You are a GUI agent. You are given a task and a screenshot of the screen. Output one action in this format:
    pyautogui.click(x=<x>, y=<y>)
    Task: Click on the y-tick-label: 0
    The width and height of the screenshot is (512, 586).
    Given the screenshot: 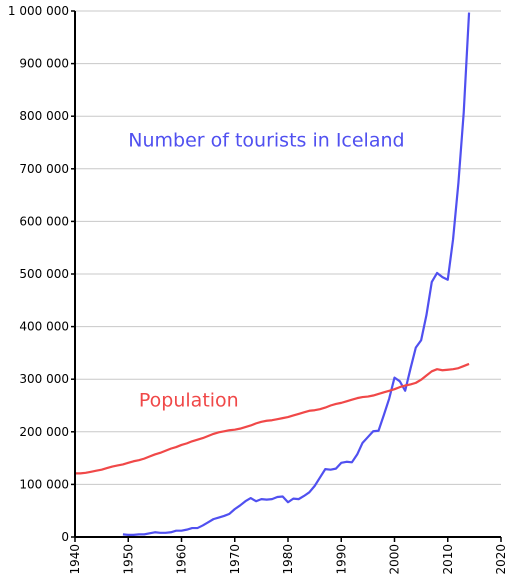 What is the action you would take?
    pyautogui.click(x=65, y=537)
    